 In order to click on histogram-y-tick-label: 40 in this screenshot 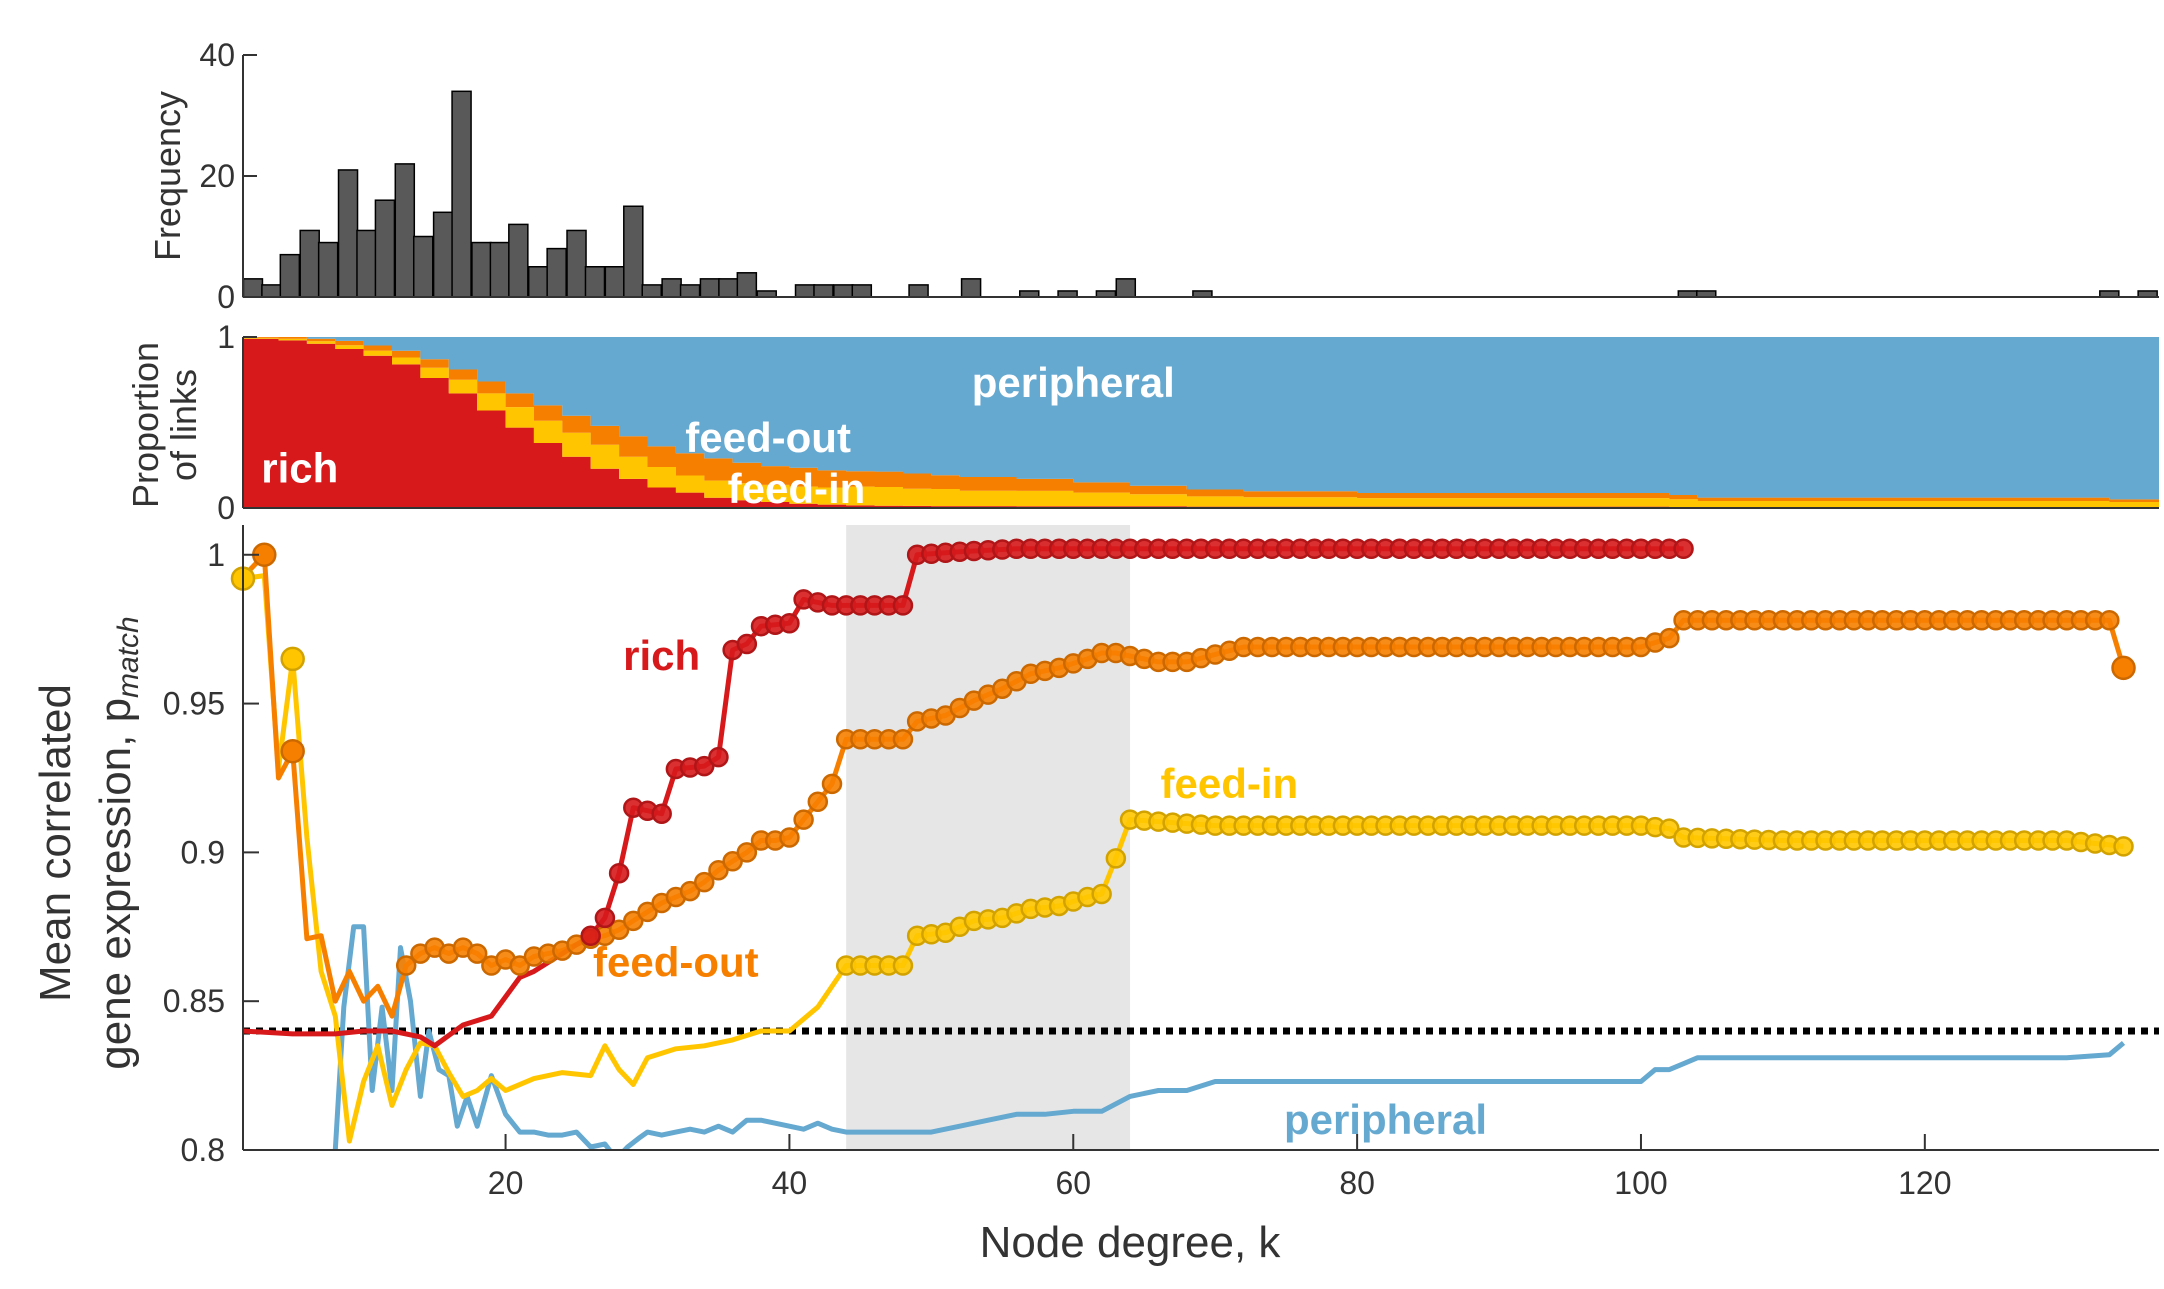, I will do `click(217, 55)`.